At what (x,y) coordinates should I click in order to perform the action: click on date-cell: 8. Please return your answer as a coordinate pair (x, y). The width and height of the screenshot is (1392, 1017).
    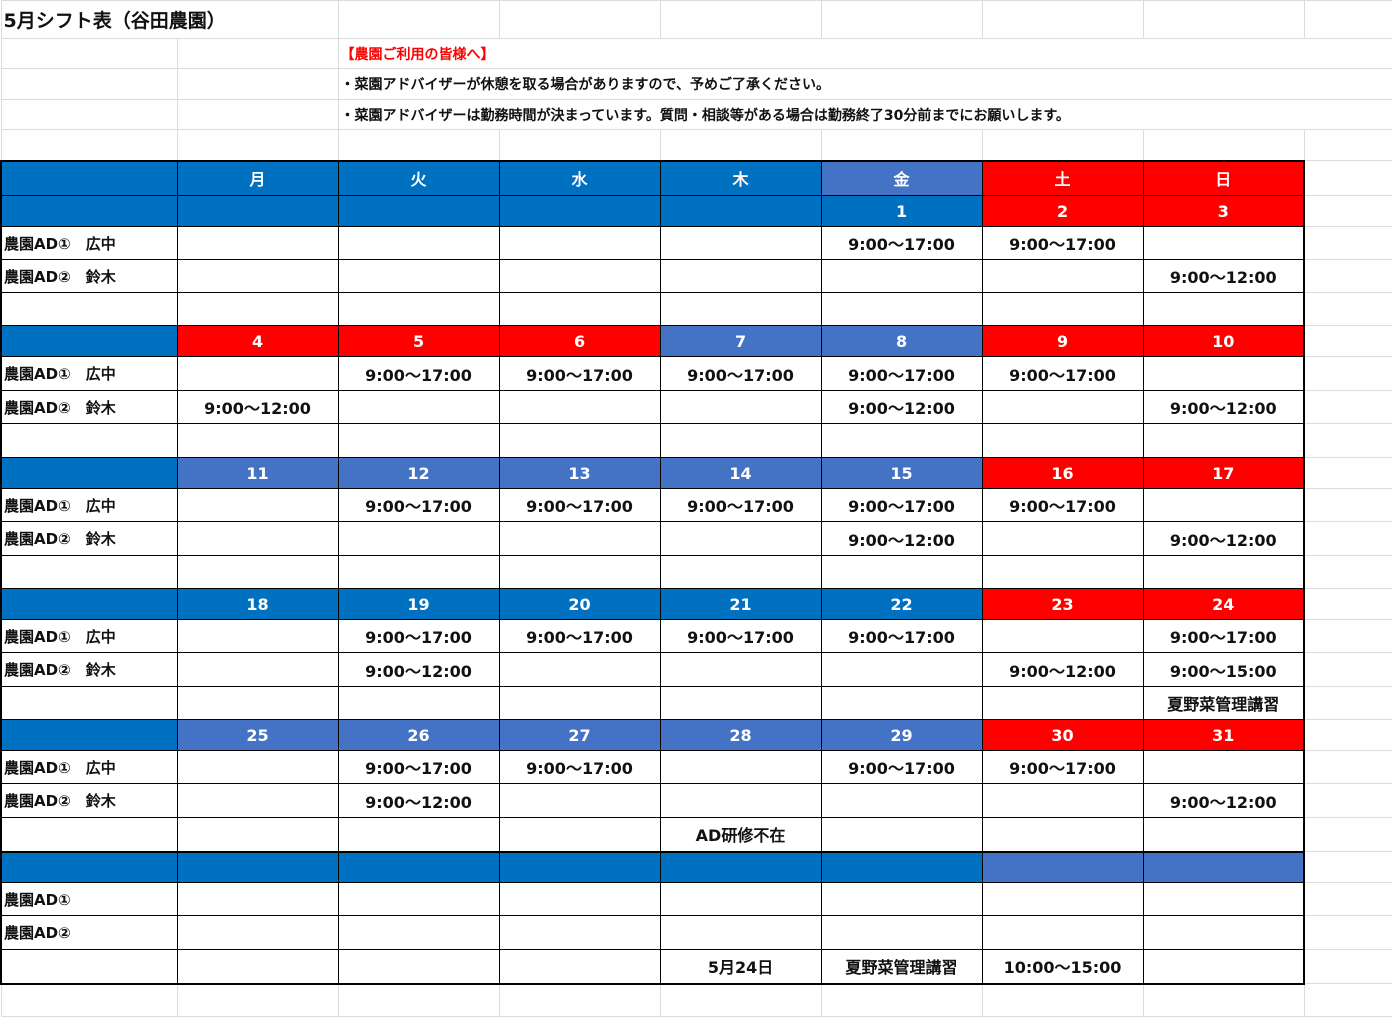
    Looking at the image, I should click on (901, 341).